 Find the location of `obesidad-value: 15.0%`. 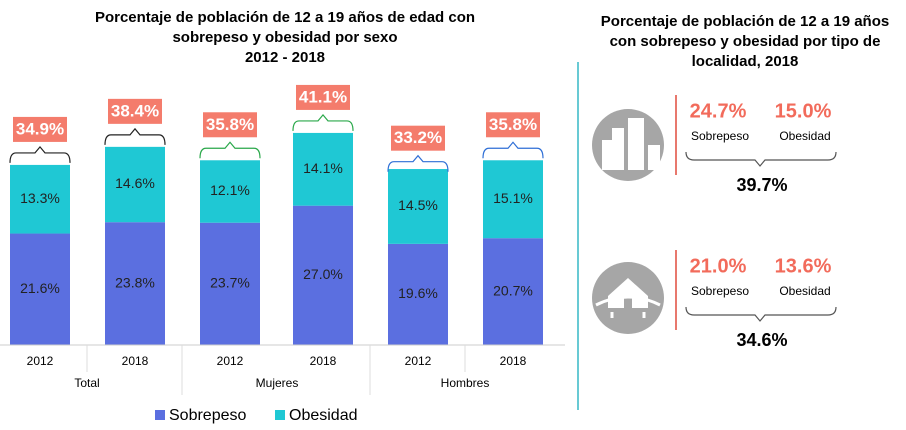

obesidad-value: 15.0% is located at coordinates (803, 111).